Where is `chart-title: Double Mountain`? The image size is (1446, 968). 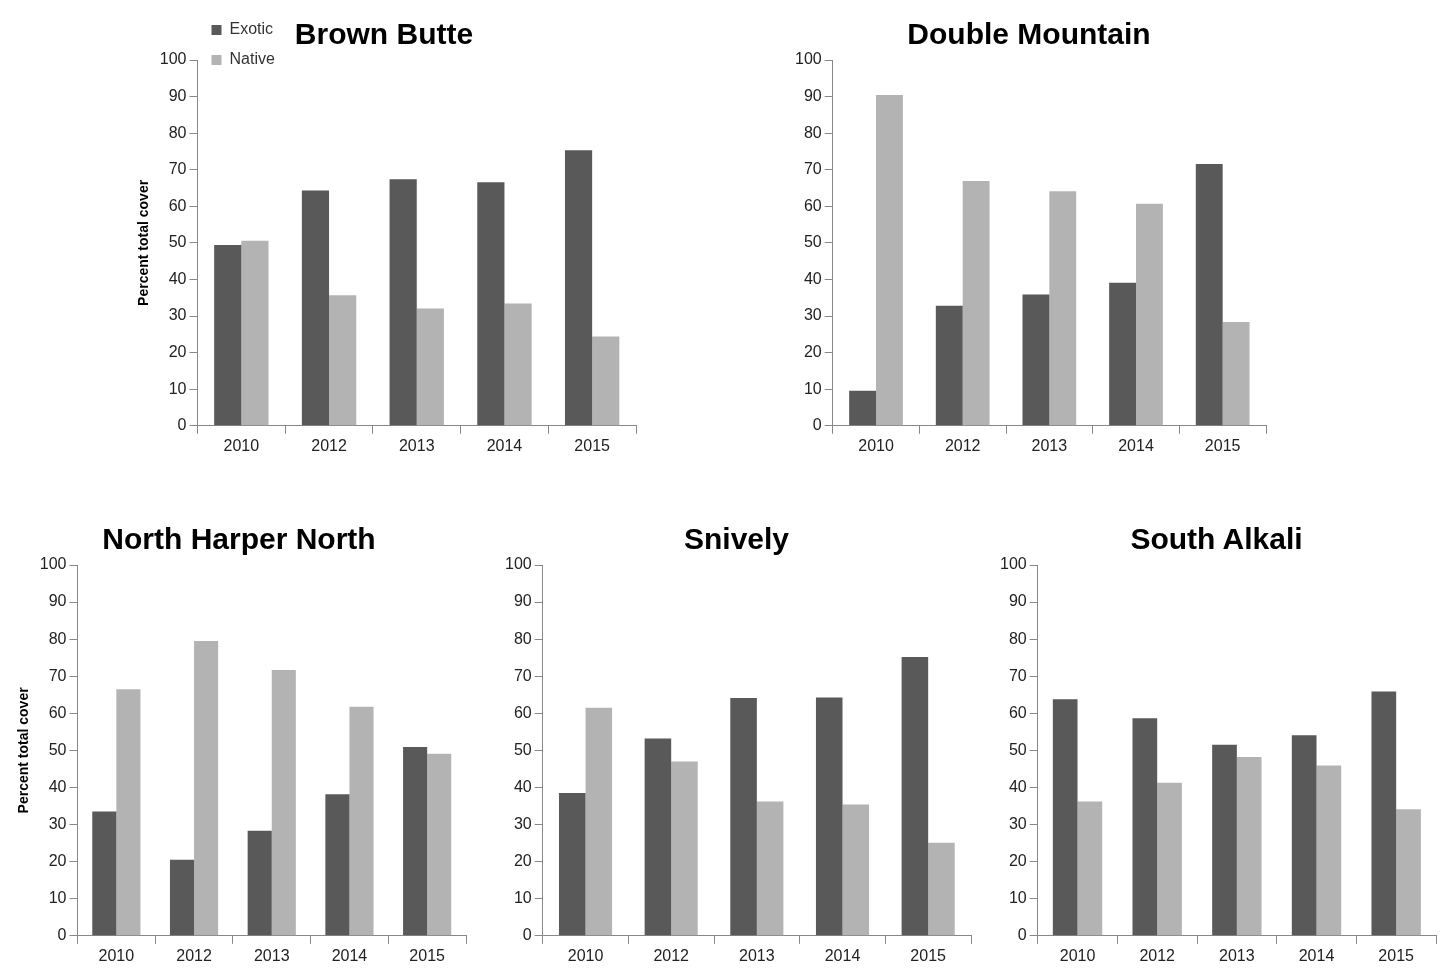 chart-title: Double Mountain is located at coordinates (1029, 34).